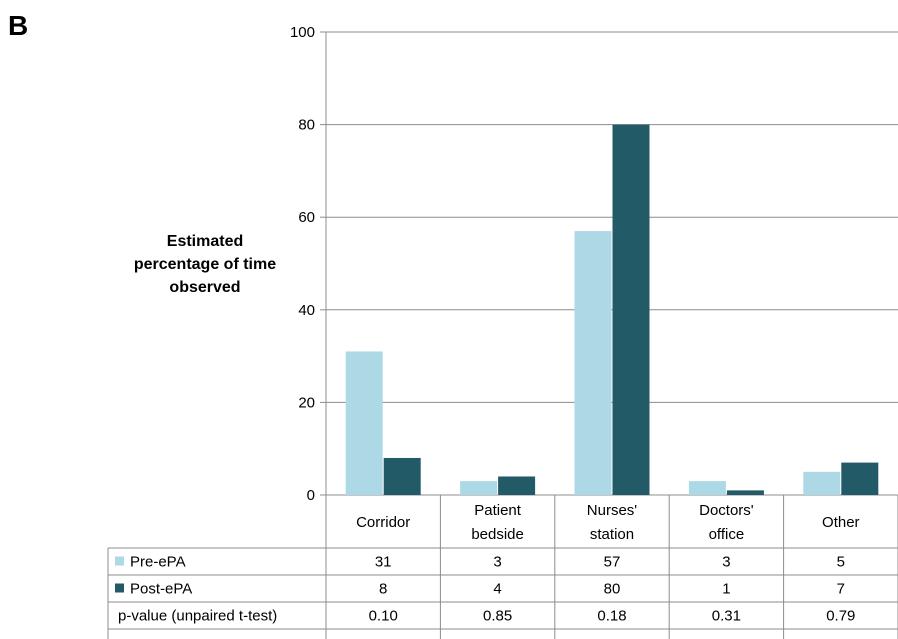  What do you see at coordinates (497, 534) in the screenshot?
I see `x-category-label: bedside` at bounding box center [497, 534].